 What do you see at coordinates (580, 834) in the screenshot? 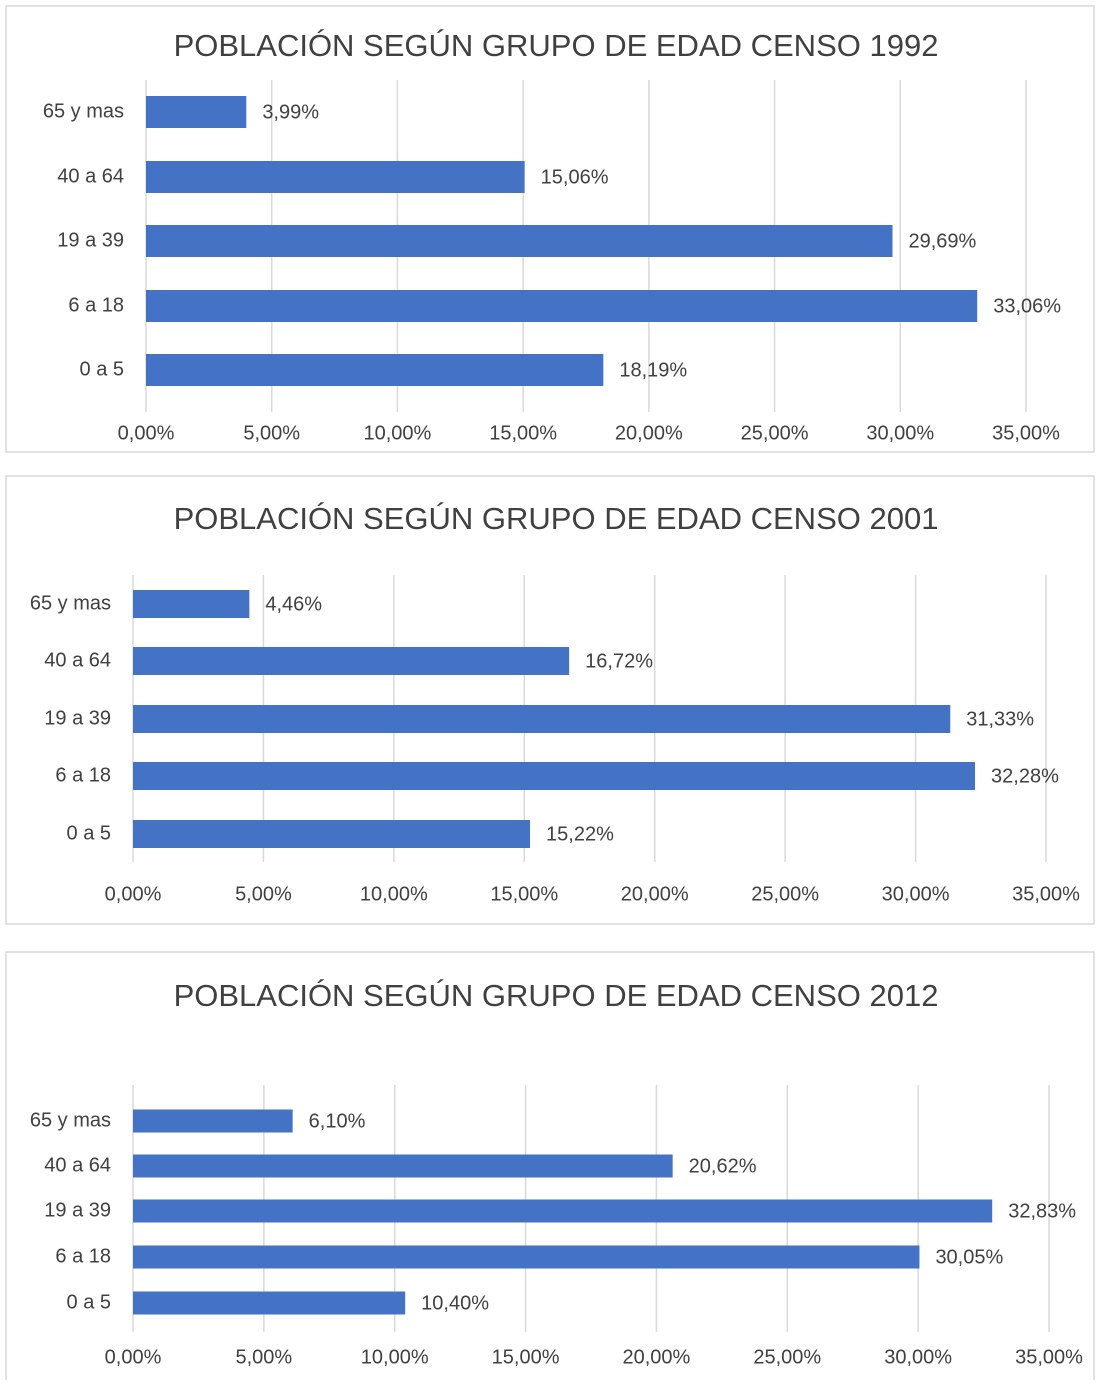
I see `data-label: 15,22%` at bounding box center [580, 834].